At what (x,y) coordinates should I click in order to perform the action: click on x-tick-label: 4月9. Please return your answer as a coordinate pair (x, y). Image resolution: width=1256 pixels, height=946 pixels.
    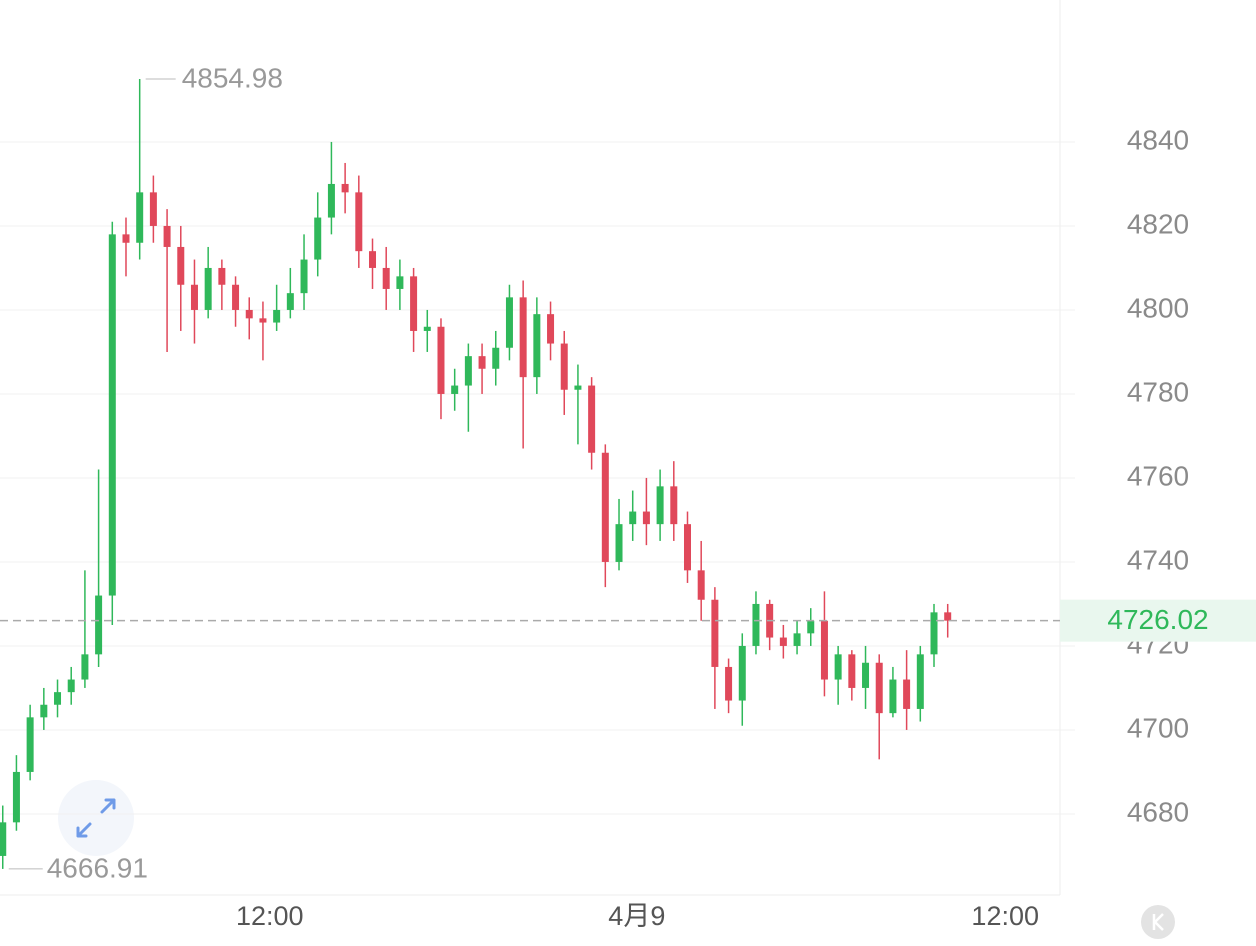
    Looking at the image, I should click on (636, 916).